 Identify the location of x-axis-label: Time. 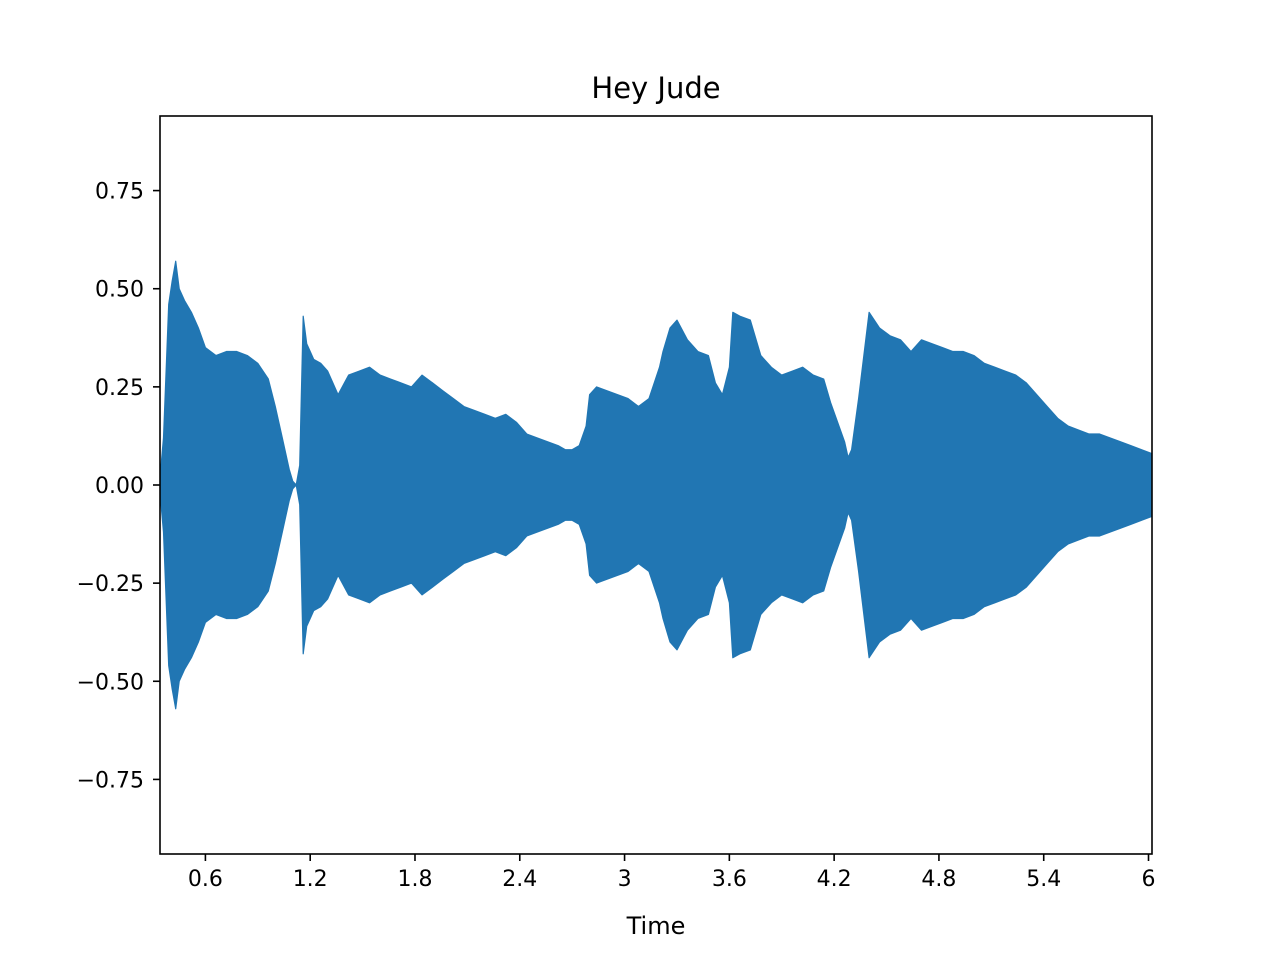
(656, 926).